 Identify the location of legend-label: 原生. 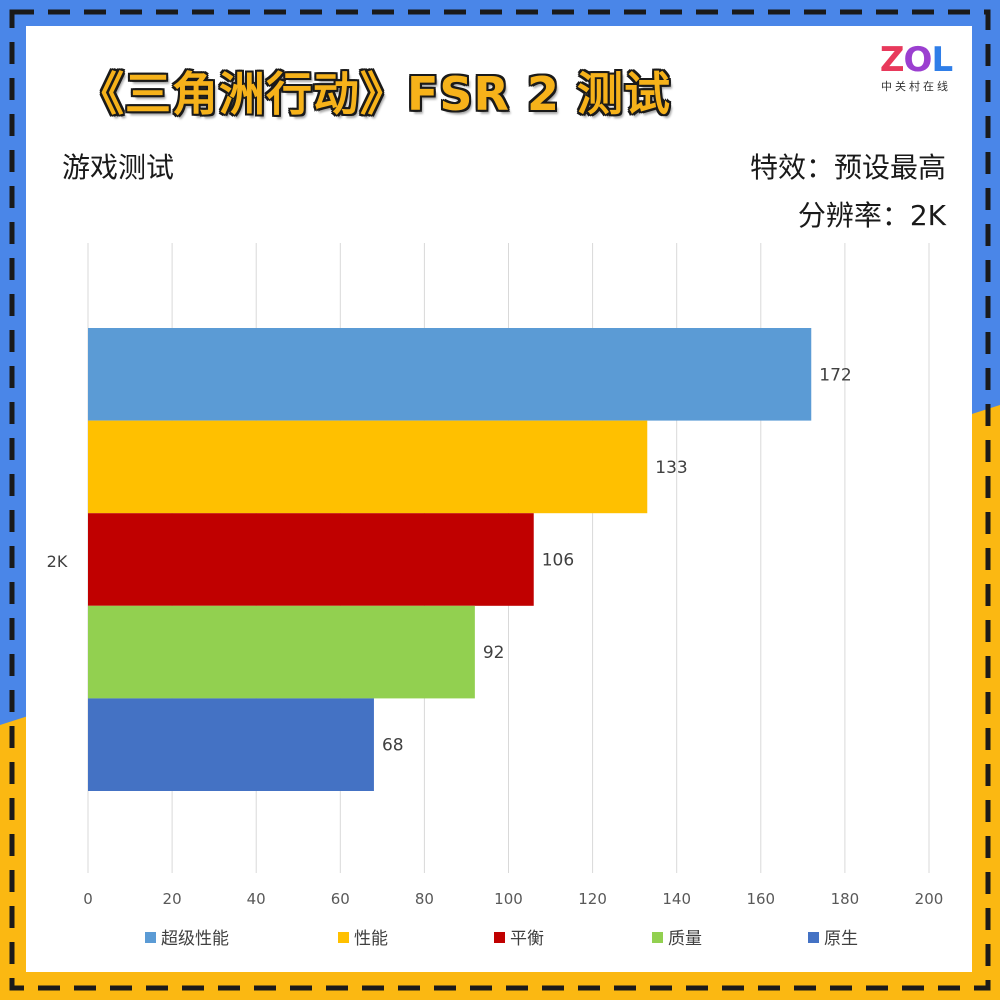
(841, 939).